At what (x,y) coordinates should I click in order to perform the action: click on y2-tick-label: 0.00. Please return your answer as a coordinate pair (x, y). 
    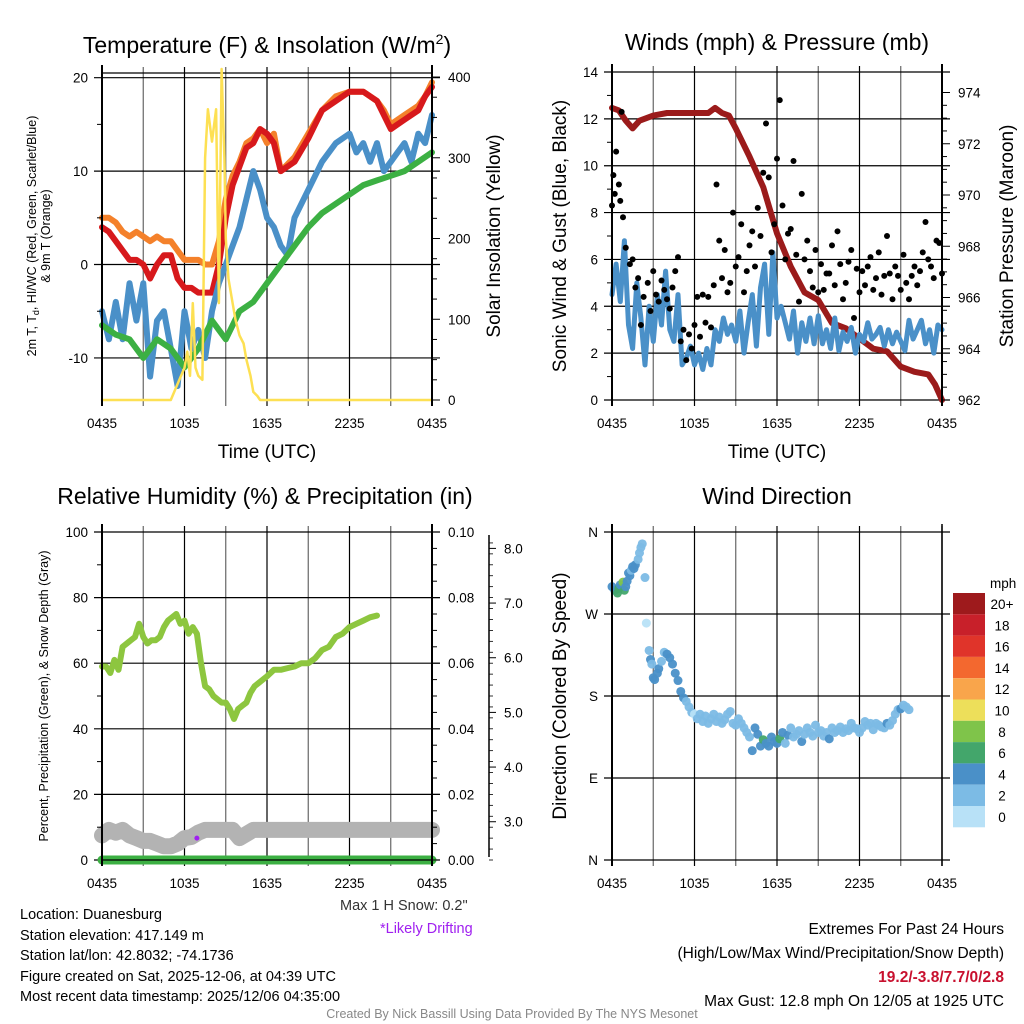
    Looking at the image, I should click on (461, 860).